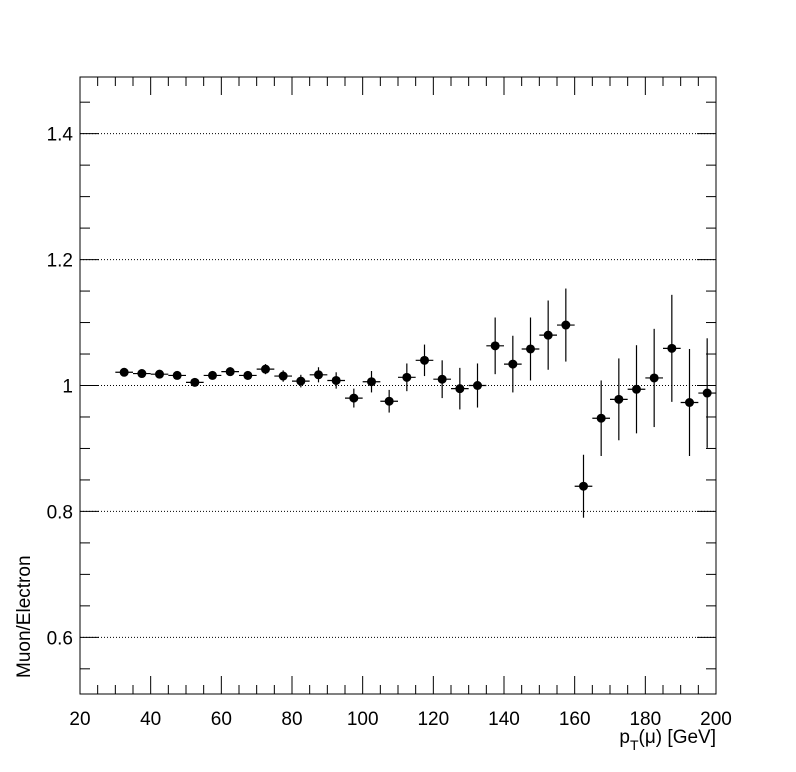  Describe the element at coordinates (60, 261) in the screenshot. I see `y-tick-label: 1.2` at that location.